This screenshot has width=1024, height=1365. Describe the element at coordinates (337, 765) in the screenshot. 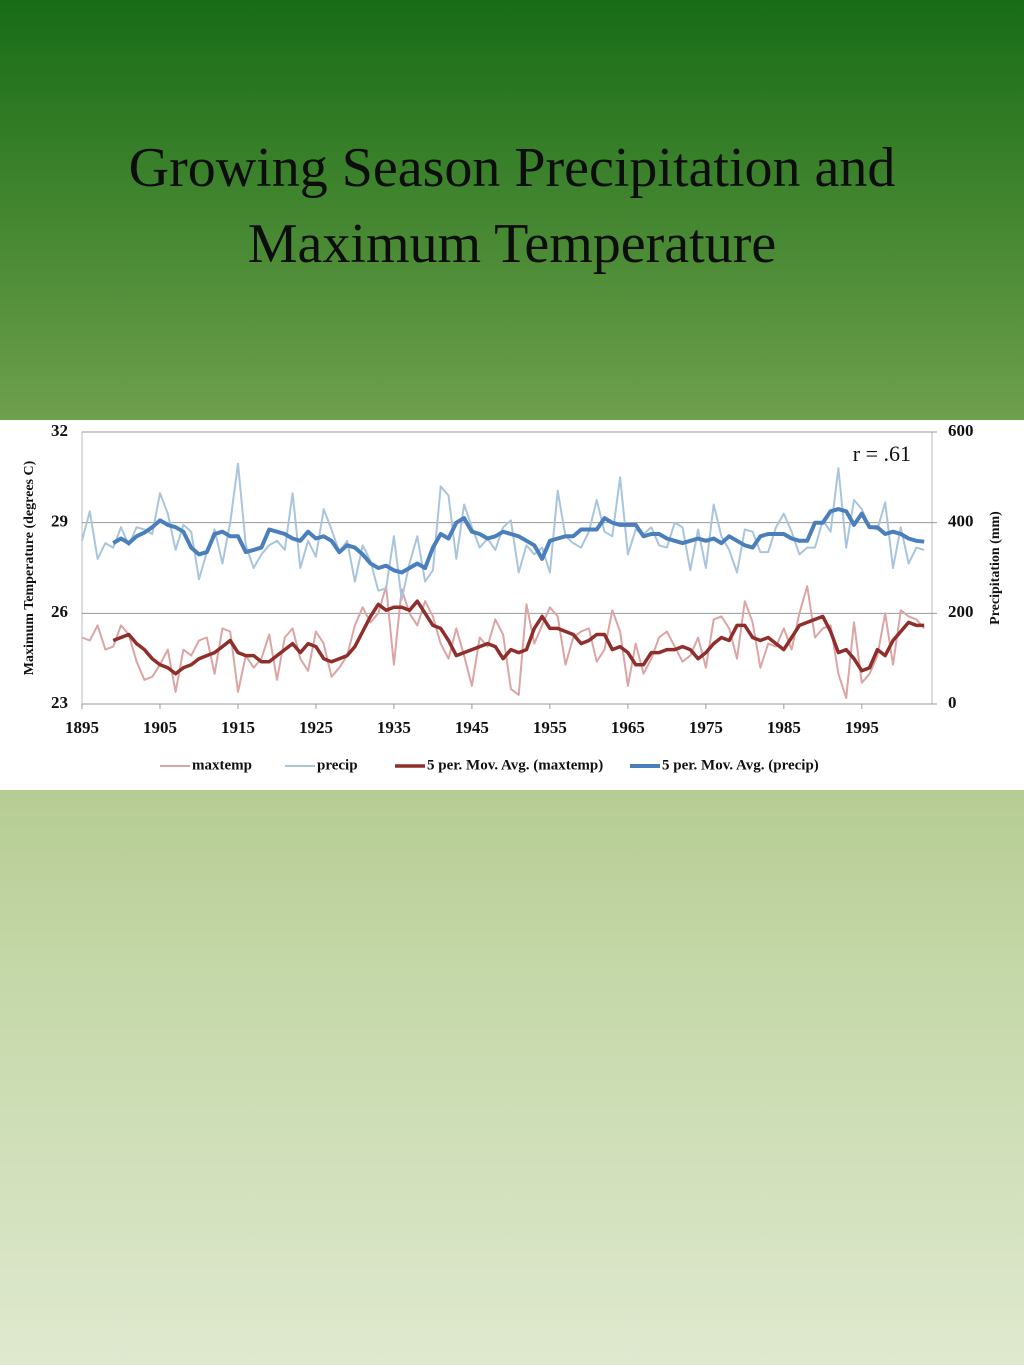

I see `legend-label: precip` at that location.